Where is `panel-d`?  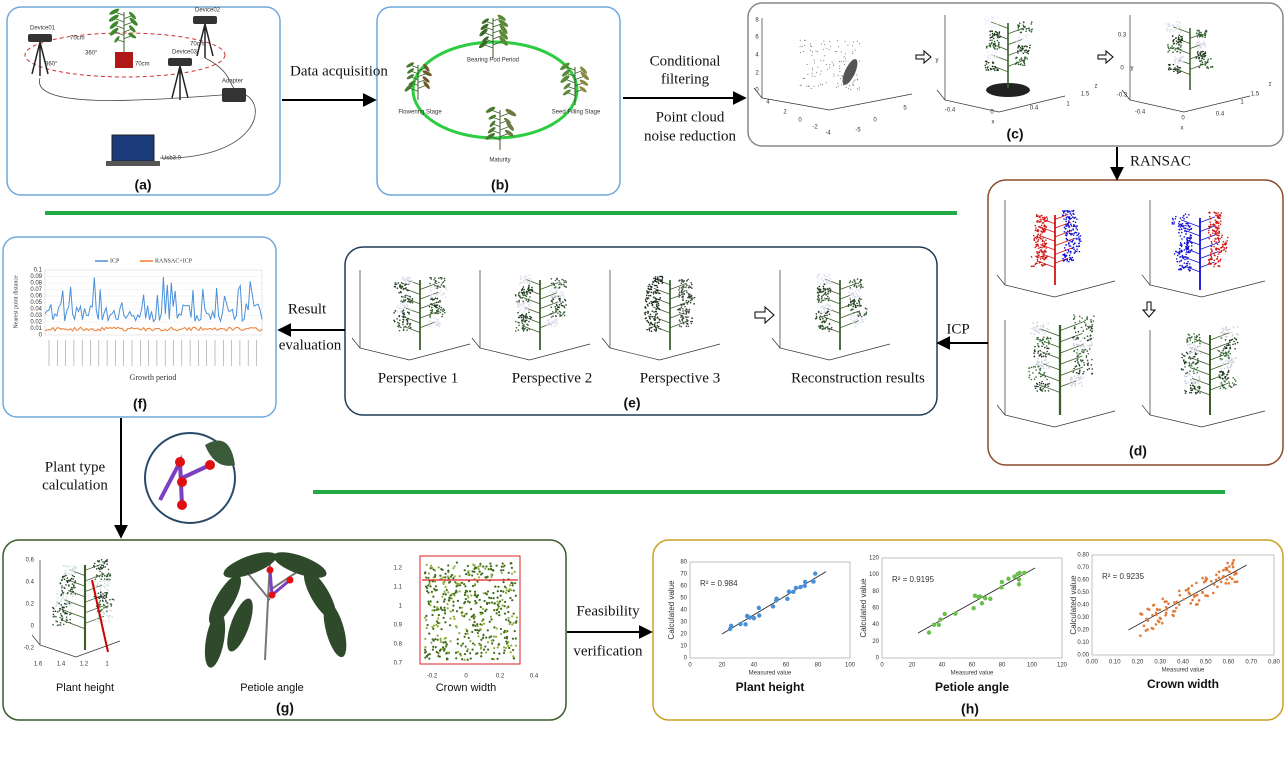
panel-d is located at coordinates (1135, 322).